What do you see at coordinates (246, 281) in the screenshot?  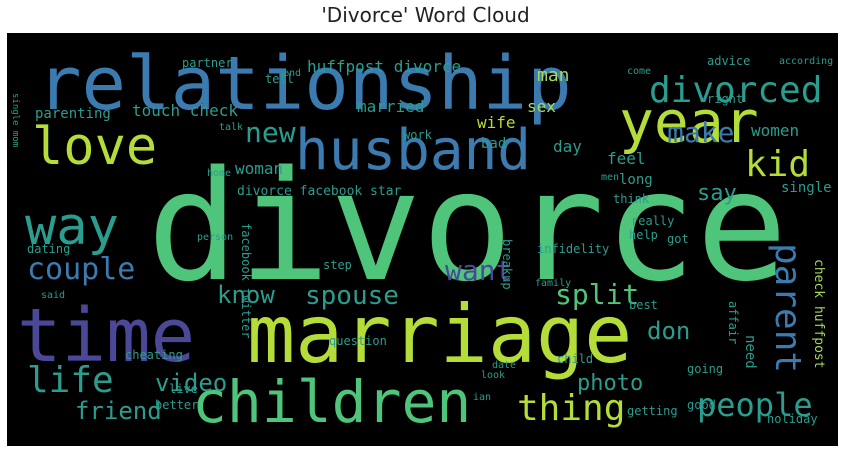 I see `word-facebook-twitter: facebook twitter` at bounding box center [246, 281].